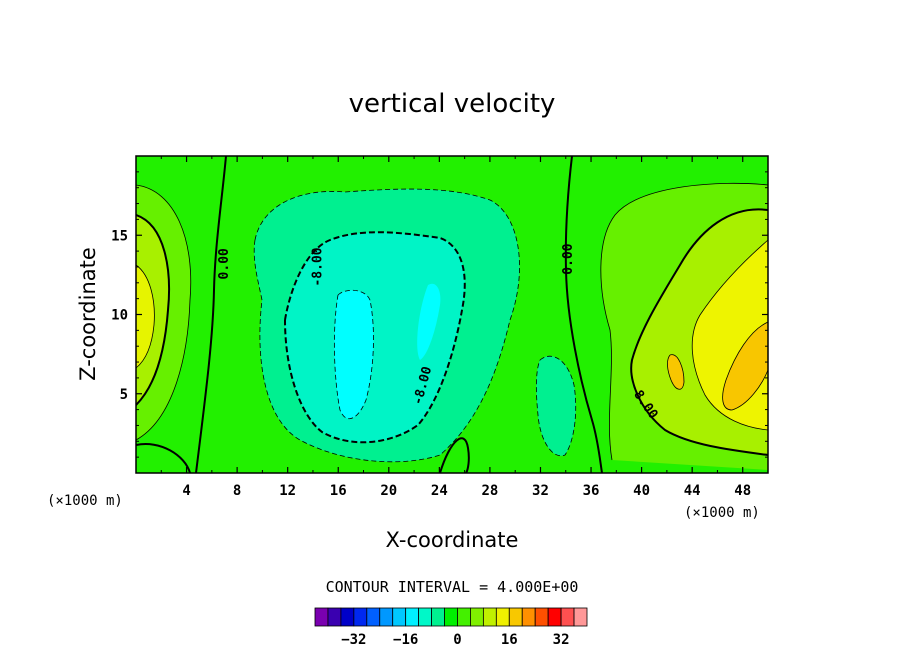  Describe the element at coordinates (439, 491) in the screenshot. I see `x-tick-label: 24` at that location.